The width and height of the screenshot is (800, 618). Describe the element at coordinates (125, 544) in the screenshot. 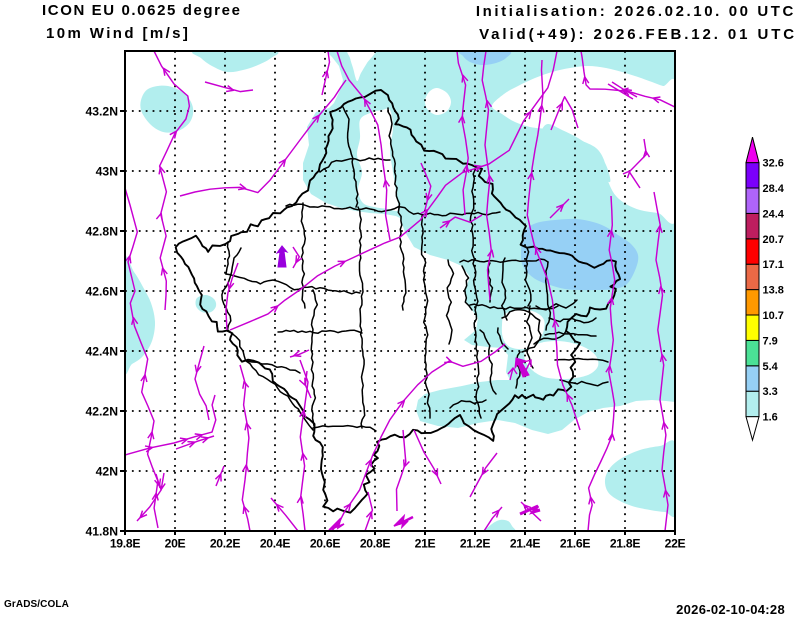

I see `svg-text: 19.8E` at that location.